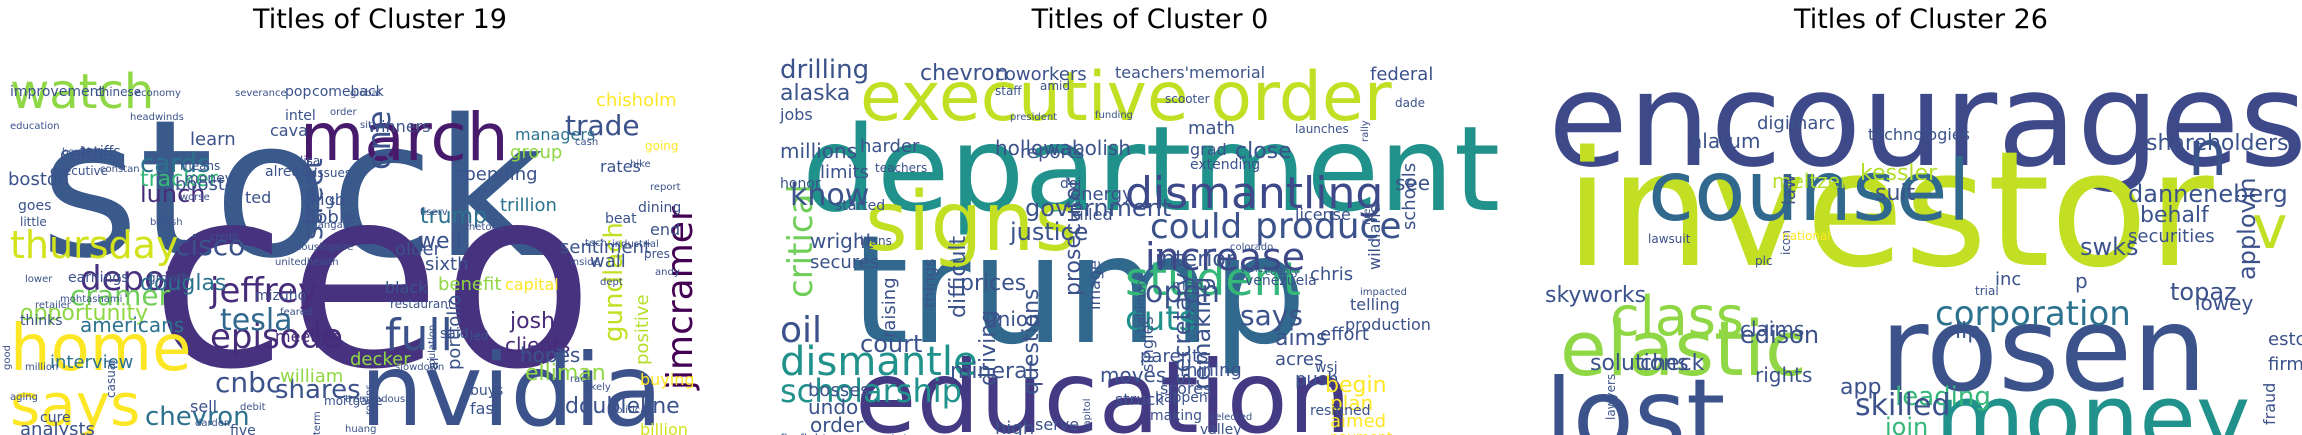 This screenshot has height=435, width=2302. I want to click on word-feared: feared, so click(296, 312).